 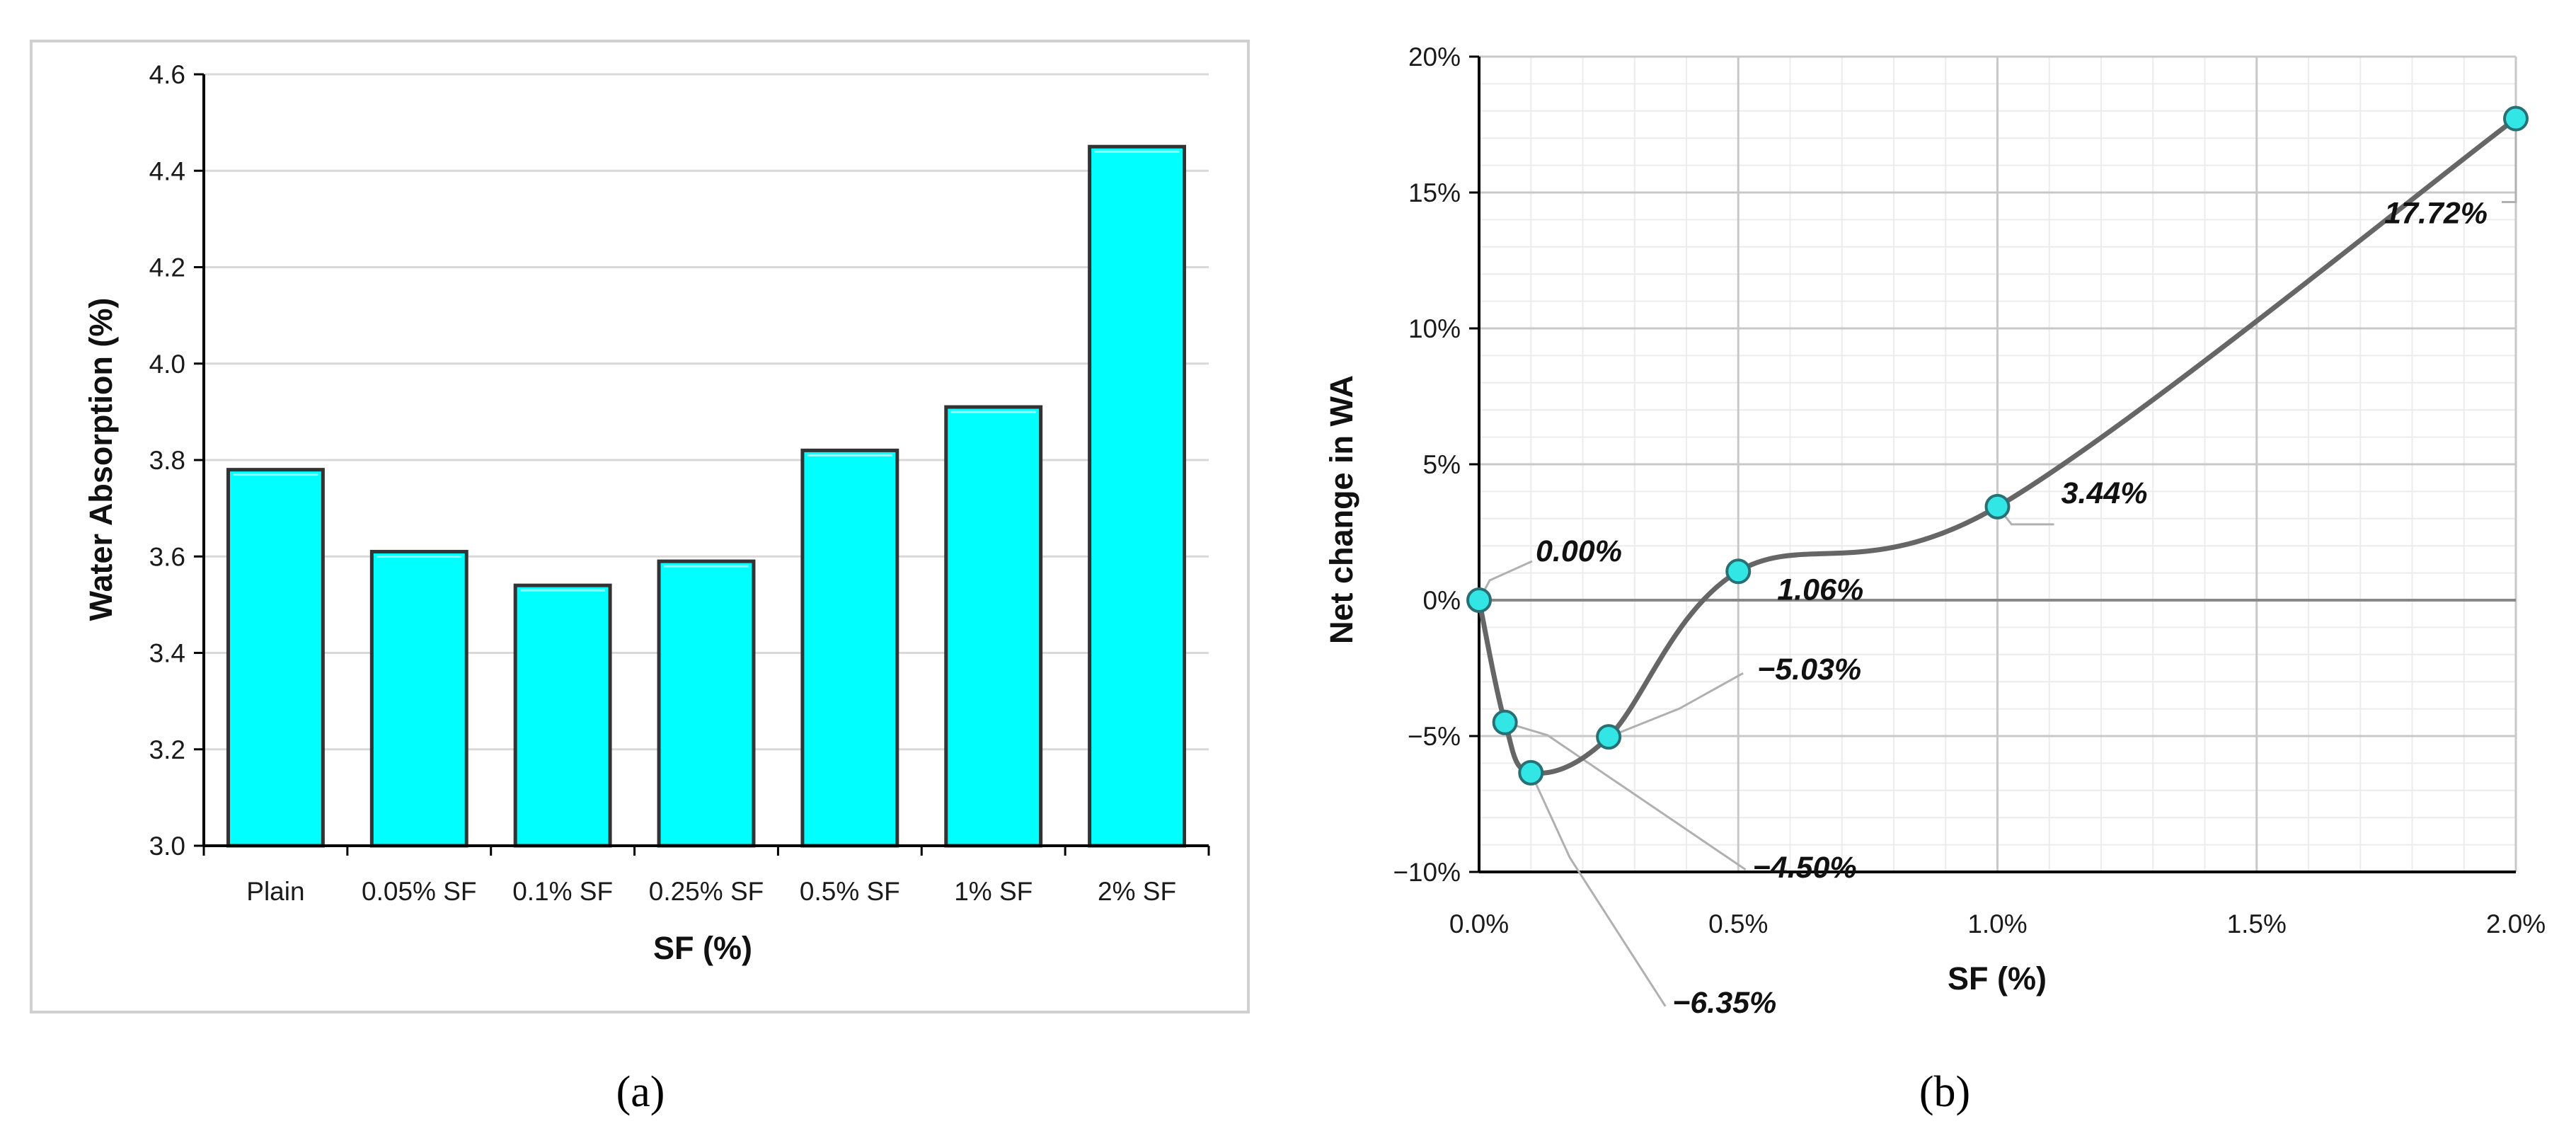 I want to click on a-x-tick-label: 0.1% SF, so click(x=562, y=891).